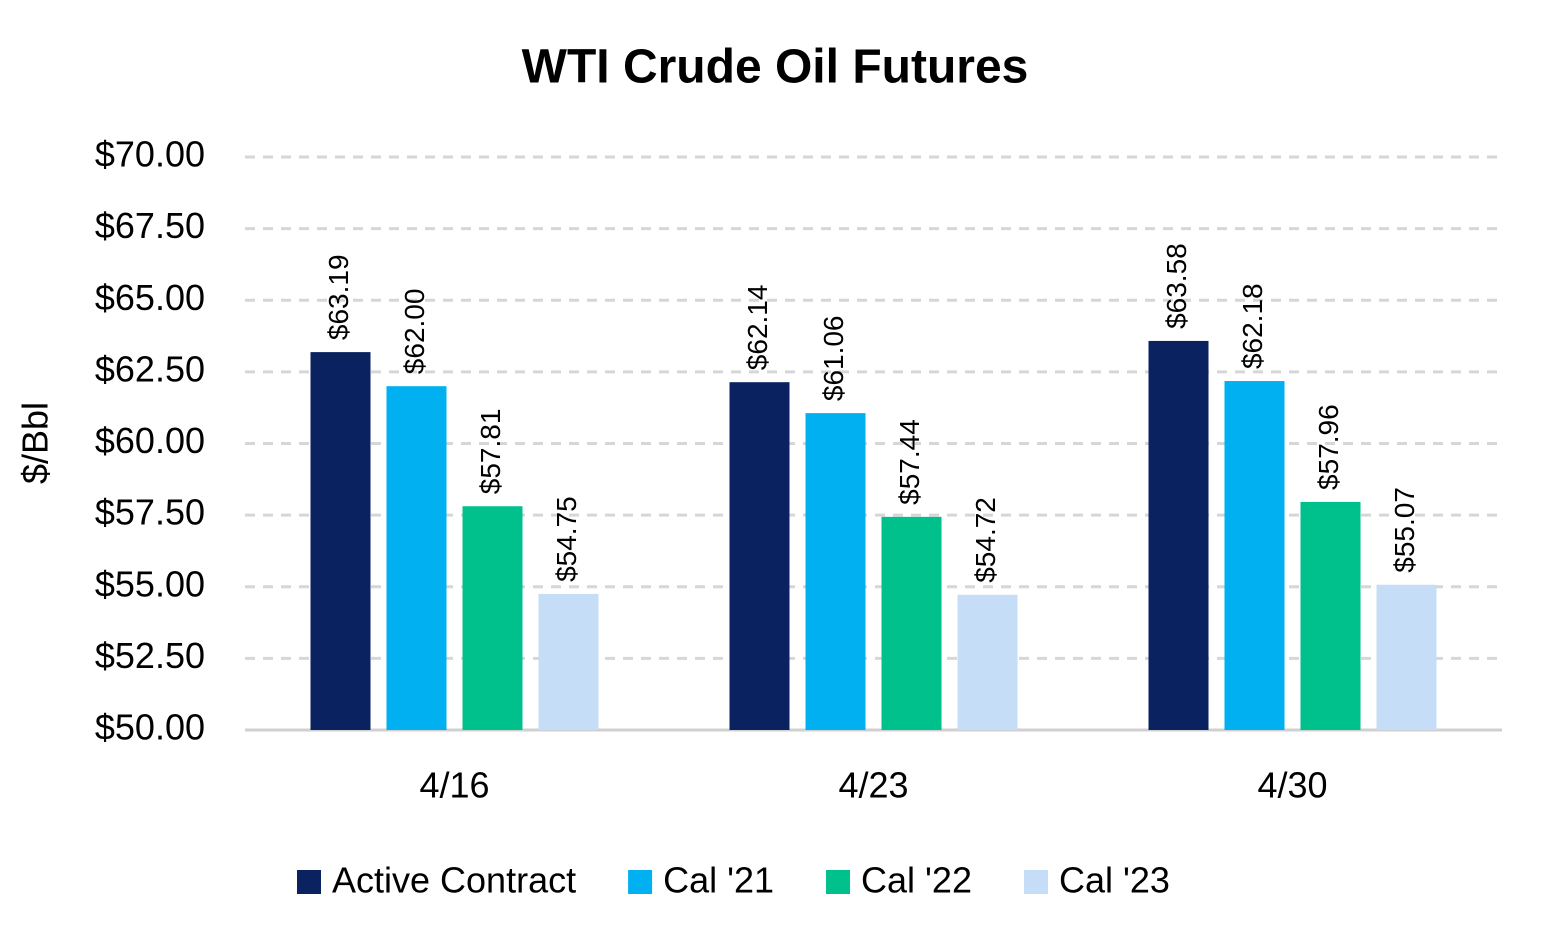 This screenshot has height=947, width=1550. What do you see at coordinates (150, 440) in the screenshot?
I see `y-tick-label: $60.00` at bounding box center [150, 440].